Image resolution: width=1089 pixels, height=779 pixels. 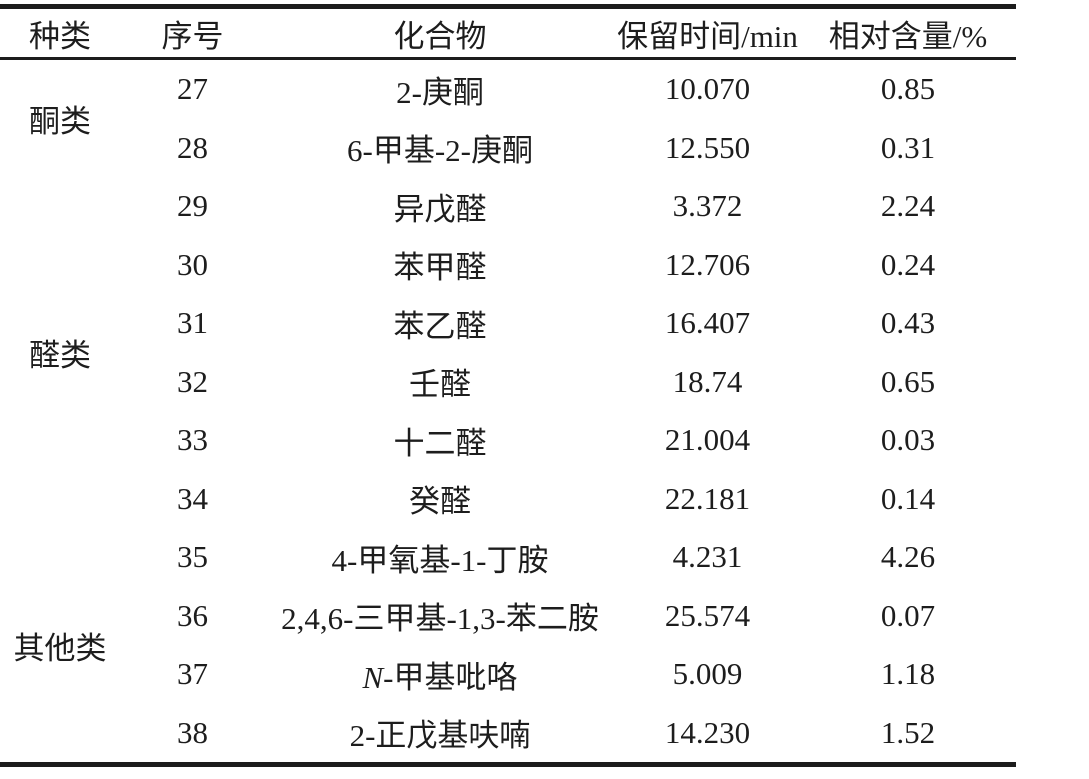 What do you see at coordinates (707, 264) in the screenshot?
I see `cell-retention-time: 12.706` at bounding box center [707, 264].